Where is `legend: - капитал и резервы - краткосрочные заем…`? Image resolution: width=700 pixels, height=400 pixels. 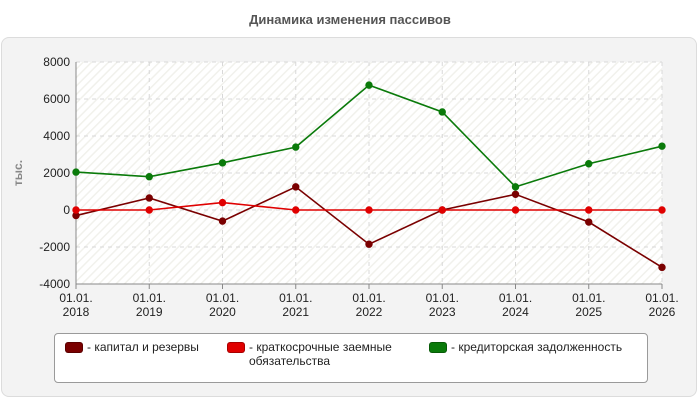
legend: - капитал и резервы - краткосрочные заем… is located at coordinates (351, 358).